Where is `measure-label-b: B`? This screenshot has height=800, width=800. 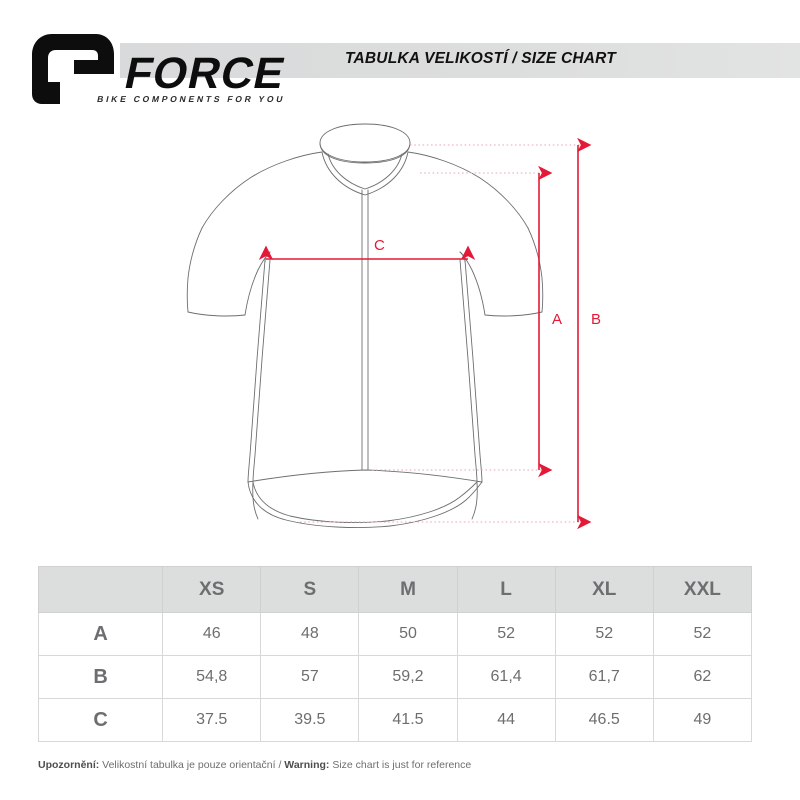 measure-label-b: B is located at coordinates (596, 319).